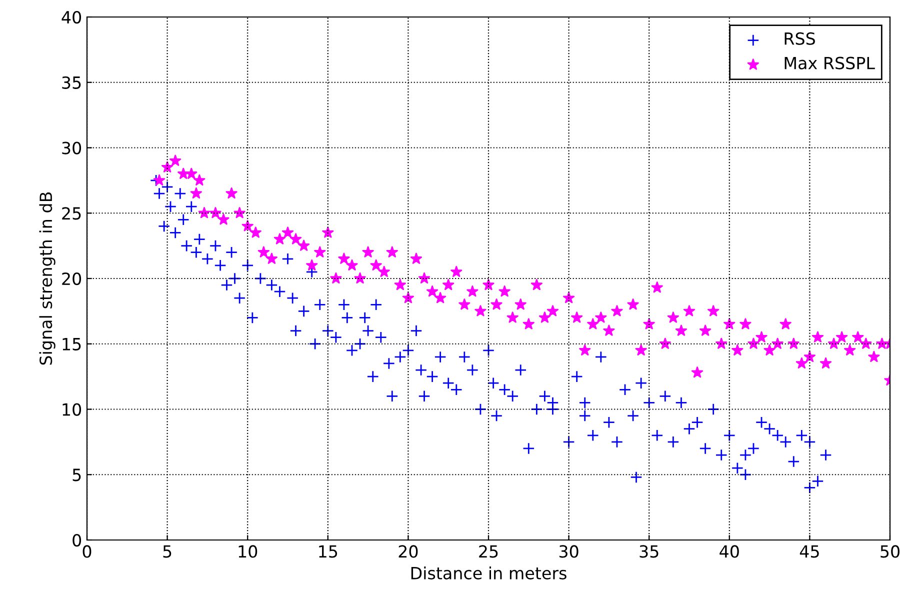 This screenshot has height=598, width=904. What do you see at coordinates (729, 551) in the screenshot?
I see `x-tick-label: 40` at bounding box center [729, 551].